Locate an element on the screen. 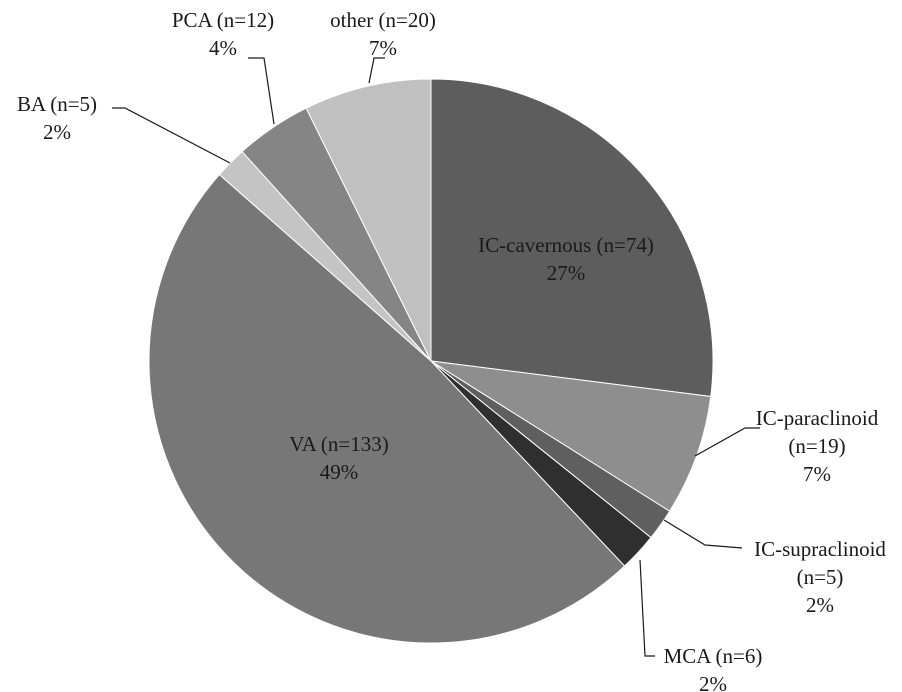 The width and height of the screenshot is (902, 692). slice-label-2-line-0: IC-supraclinoid is located at coordinates (820, 549).